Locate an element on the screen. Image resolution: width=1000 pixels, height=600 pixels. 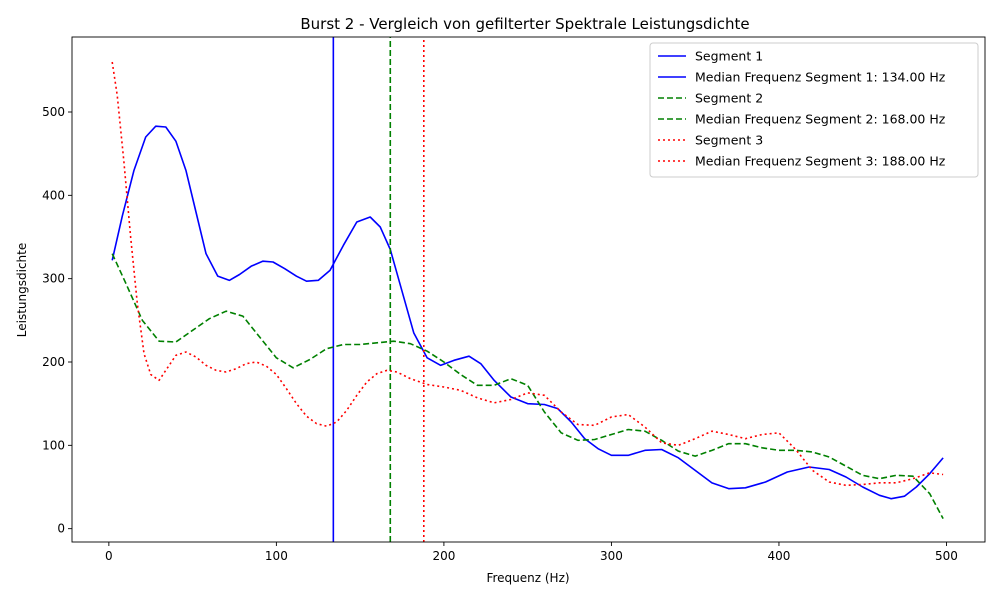
legend-label: Segment 3 is located at coordinates (729, 140).